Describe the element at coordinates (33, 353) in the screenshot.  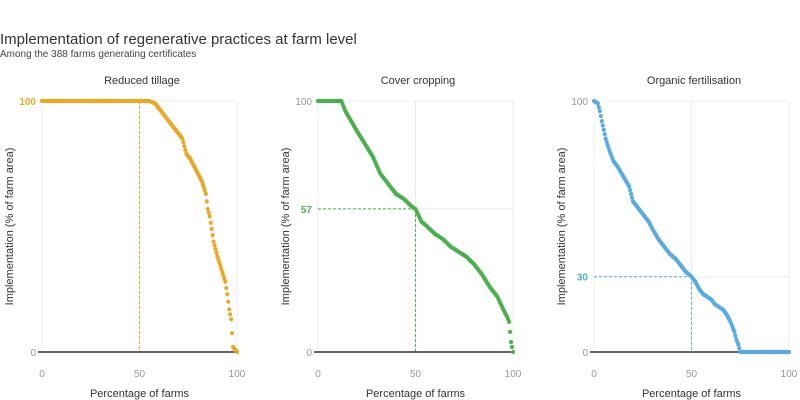
I see `reduced-tillage-y-tick-label-0: 0` at that location.